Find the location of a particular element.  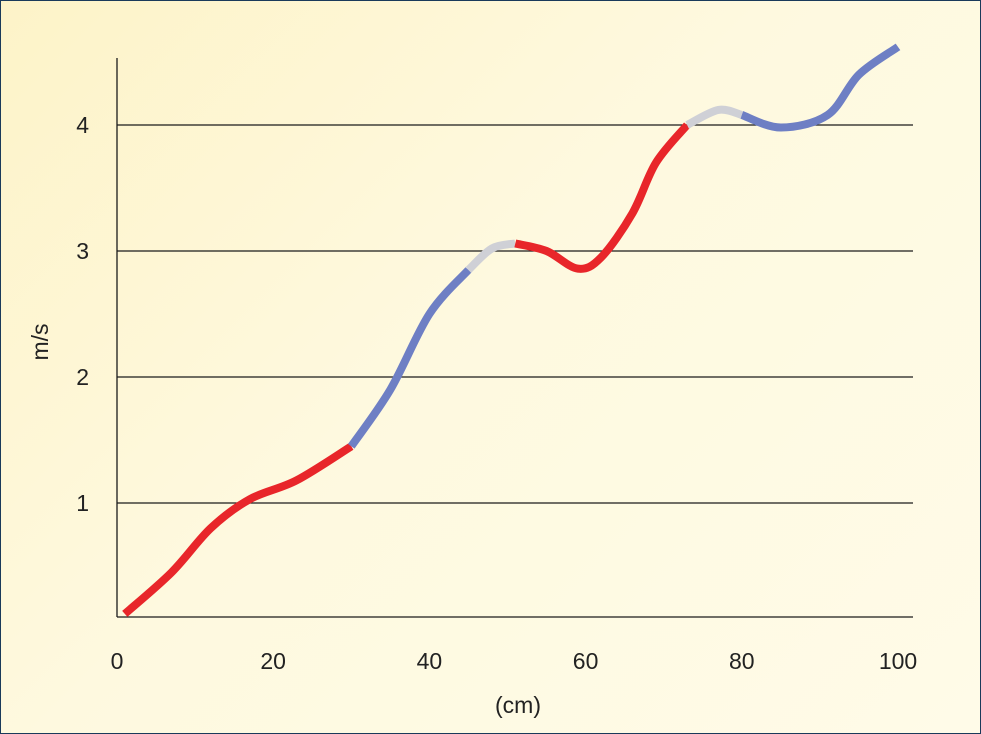

x-tick-label: 80 is located at coordinates (742, 661).